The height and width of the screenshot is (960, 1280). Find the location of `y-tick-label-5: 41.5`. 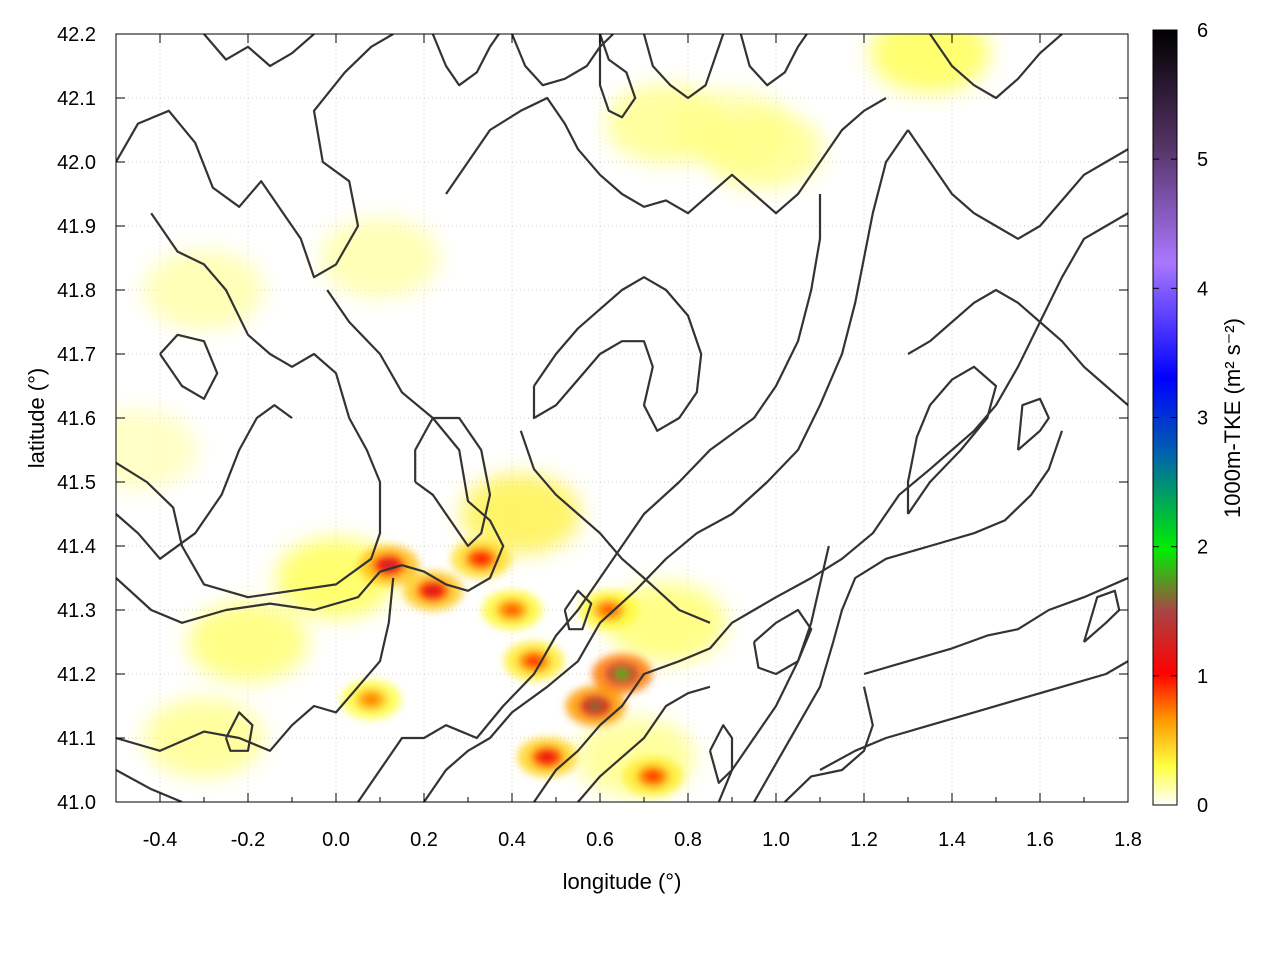

y-tick-label-5: 41.5 is located at coordinates (76, 483).